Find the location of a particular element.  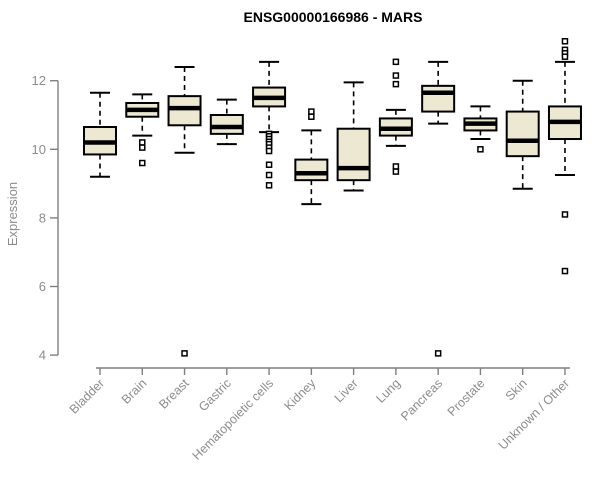

x-tick-label: Hematopoietic cells is located at coordinates (233, 419).